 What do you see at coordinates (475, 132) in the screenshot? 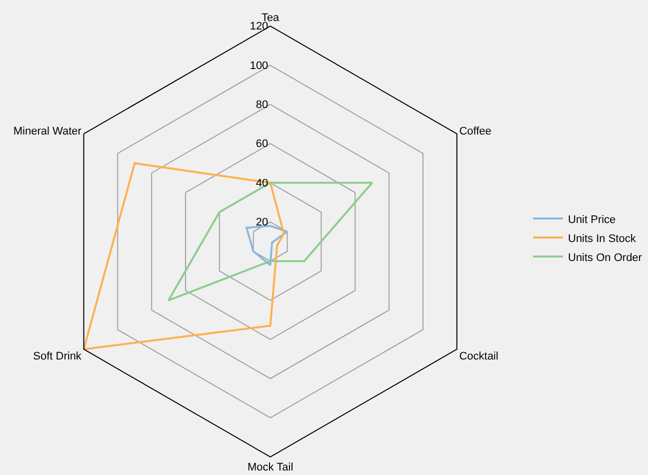
I see `spoke-label: Coffee` at bounding box center [475, 132].